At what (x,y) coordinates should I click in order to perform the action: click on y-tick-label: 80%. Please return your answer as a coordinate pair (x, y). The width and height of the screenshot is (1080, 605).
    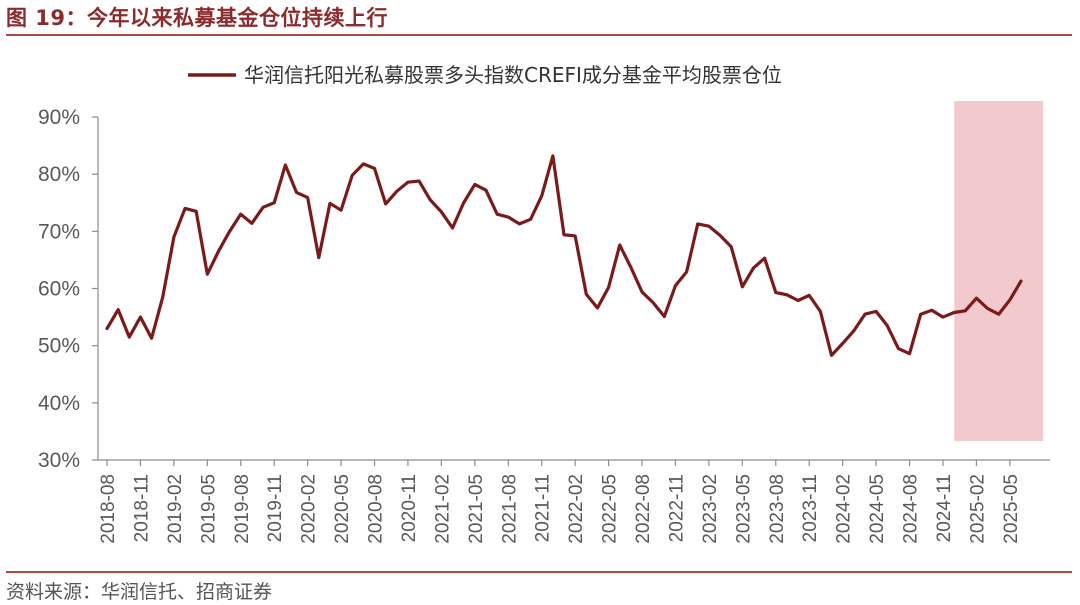
    Looking at the image, I should click on (59, 174).